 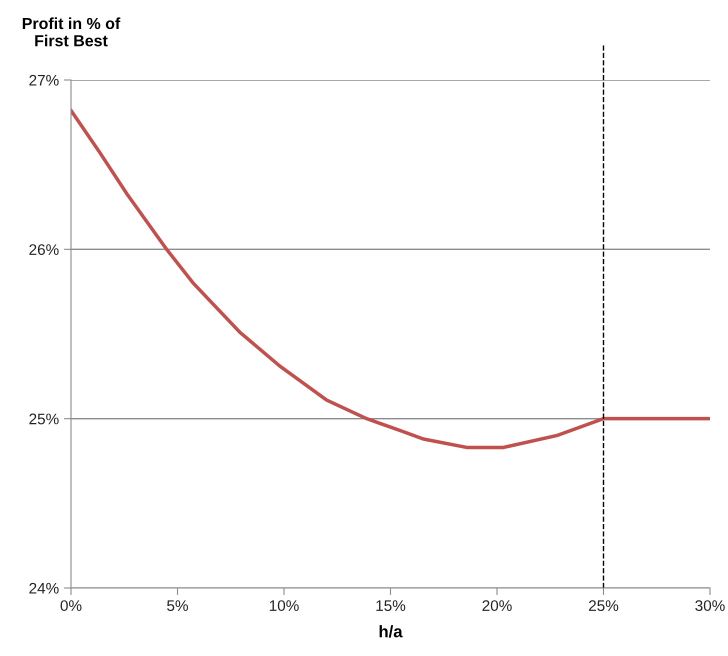 I want to click on y-tick-label: 26%, so click(x=44, y=250).